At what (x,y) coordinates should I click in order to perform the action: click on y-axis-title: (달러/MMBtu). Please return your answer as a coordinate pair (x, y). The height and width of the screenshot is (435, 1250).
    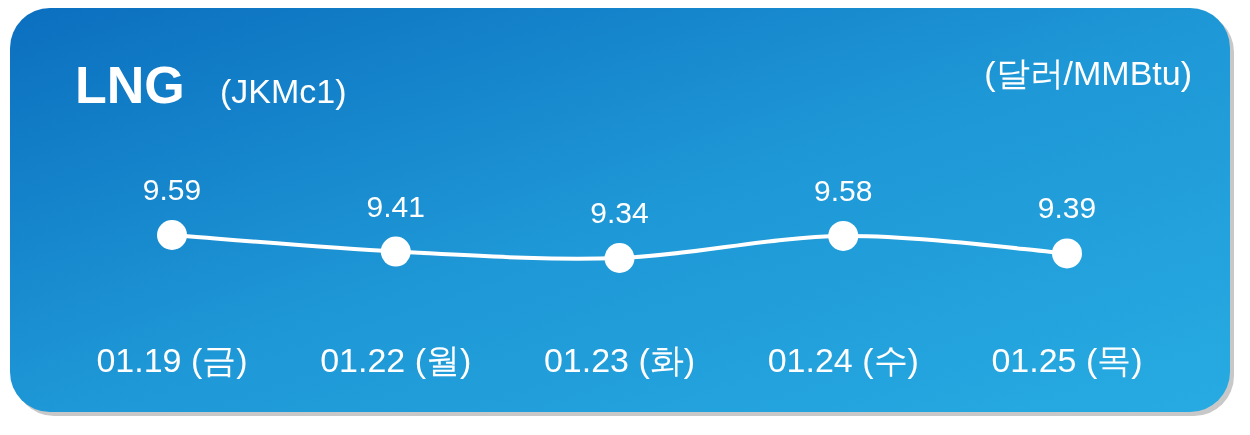
    Looking at the image, I should click on (1088, 73).